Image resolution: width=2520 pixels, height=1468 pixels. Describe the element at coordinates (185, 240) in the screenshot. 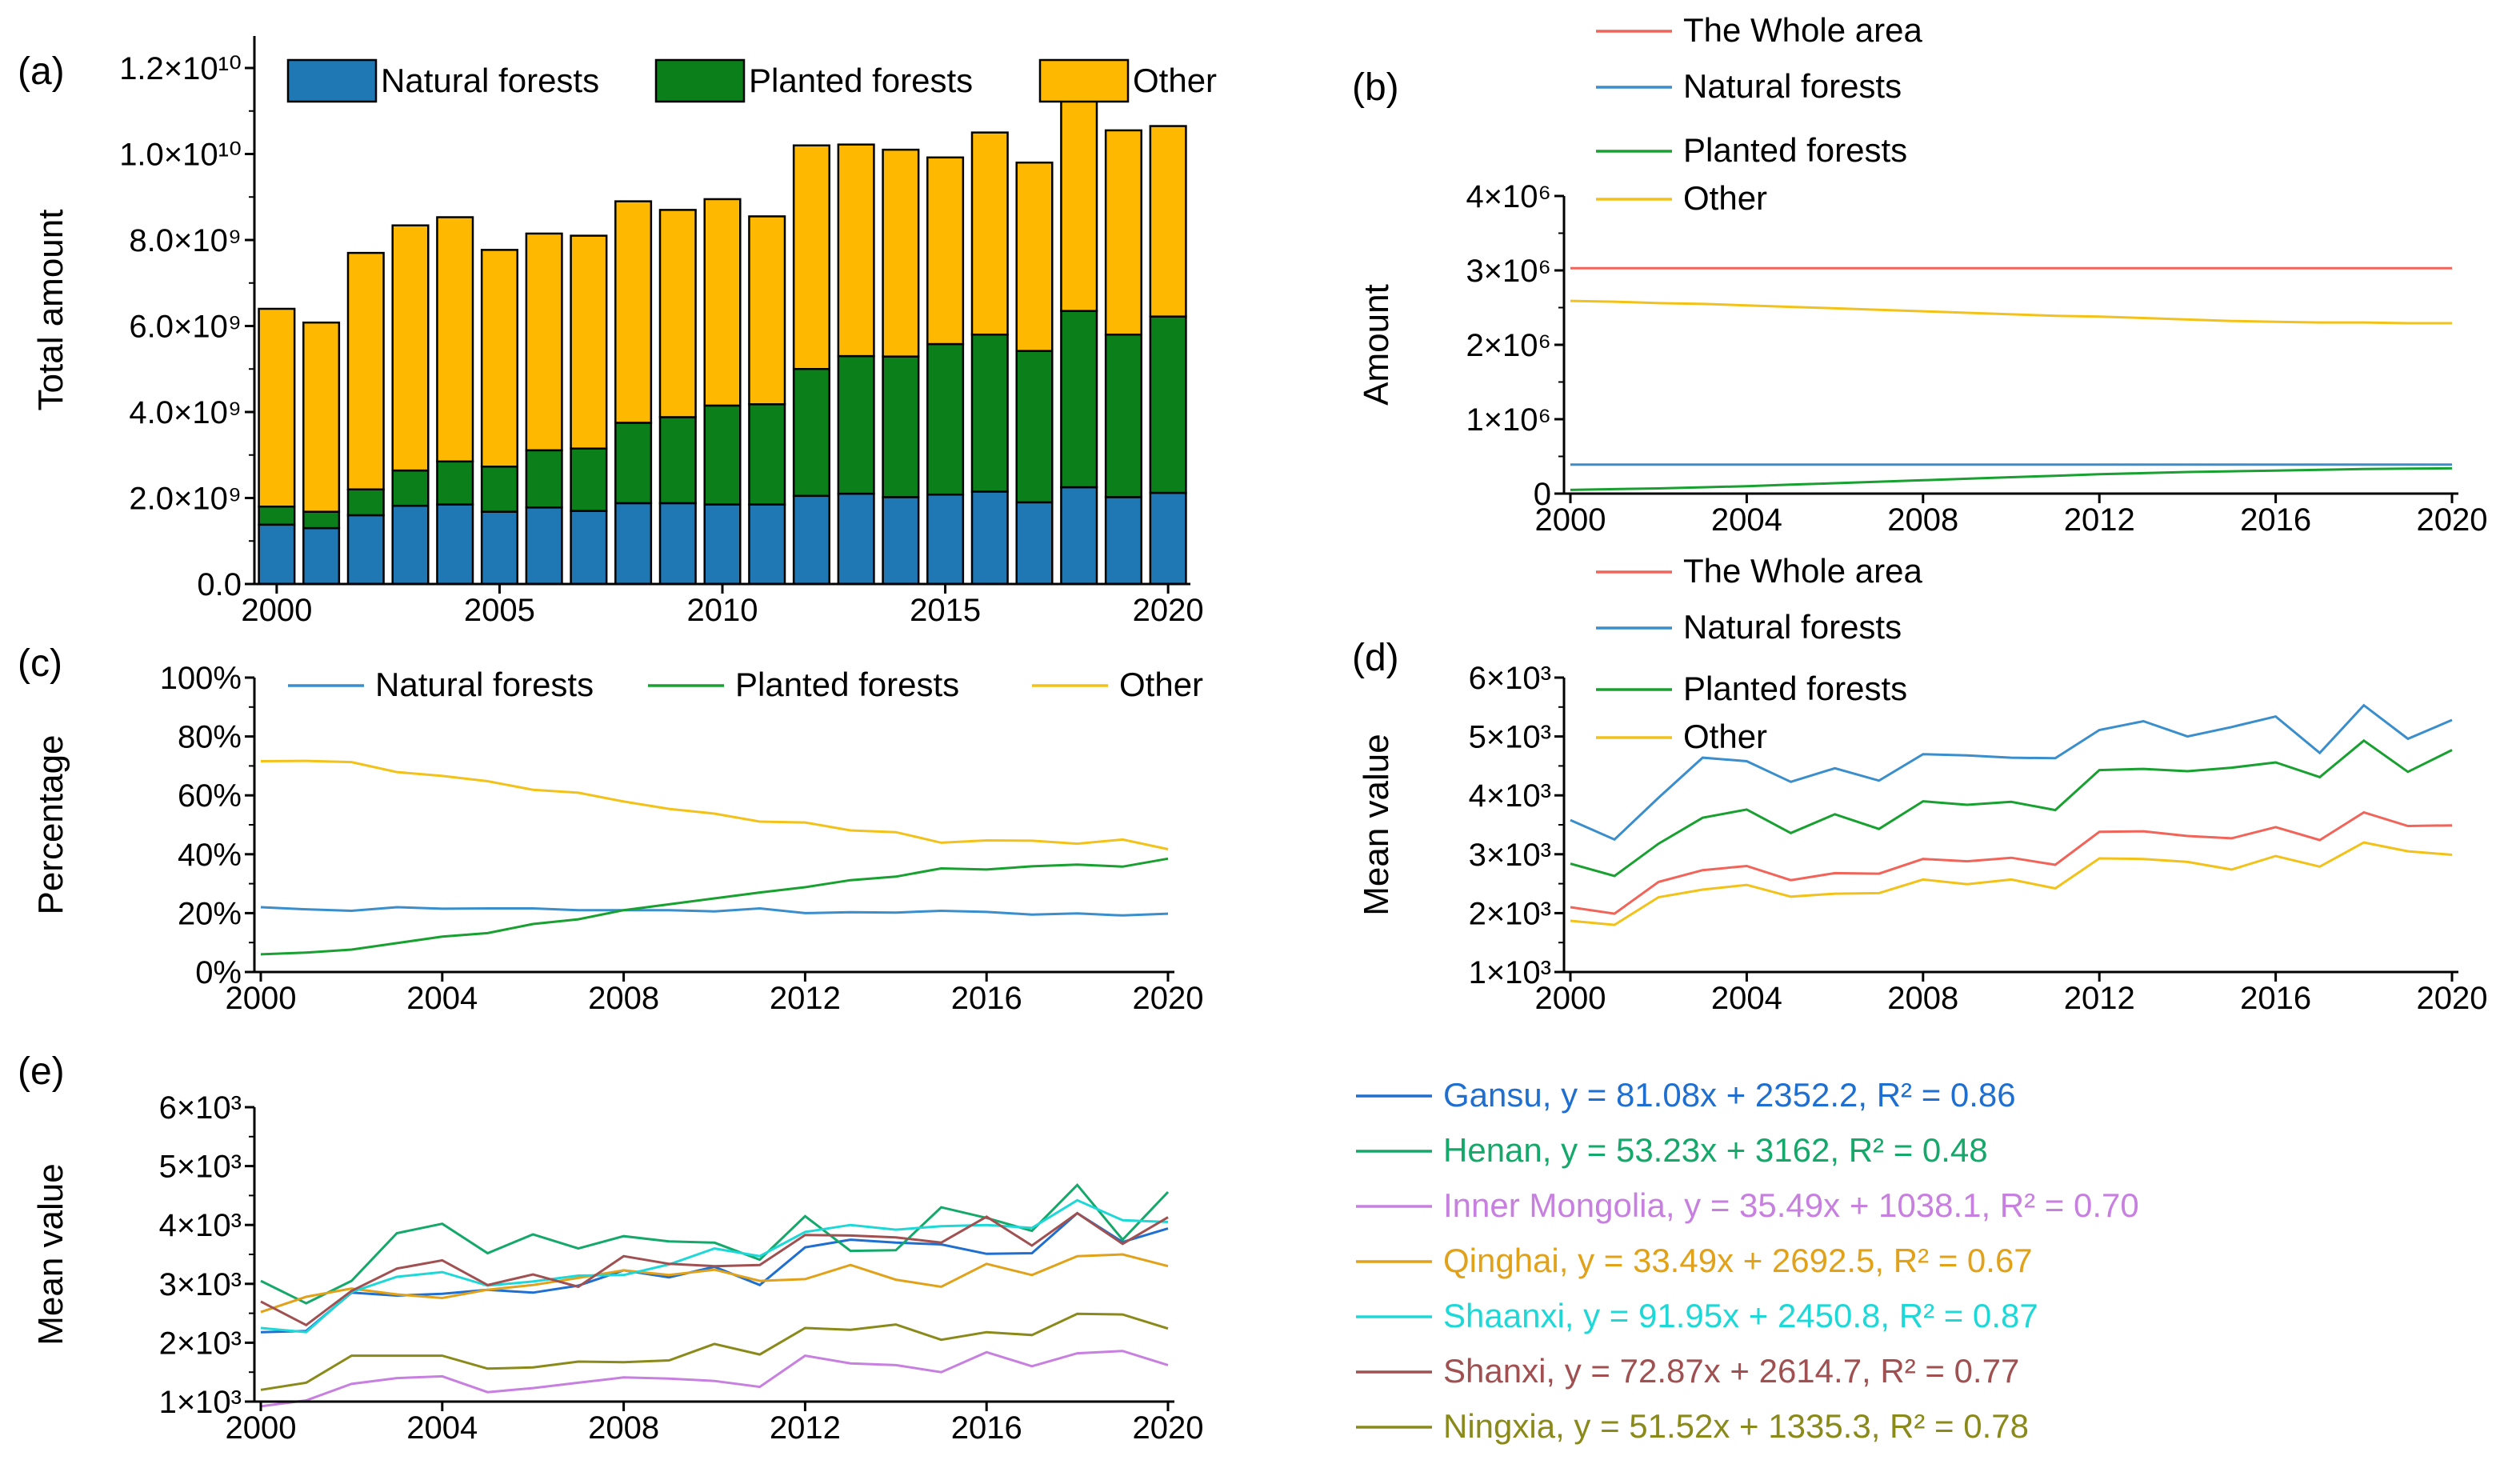

I see `y-tick-label: 8.0×10⁹` at that location.